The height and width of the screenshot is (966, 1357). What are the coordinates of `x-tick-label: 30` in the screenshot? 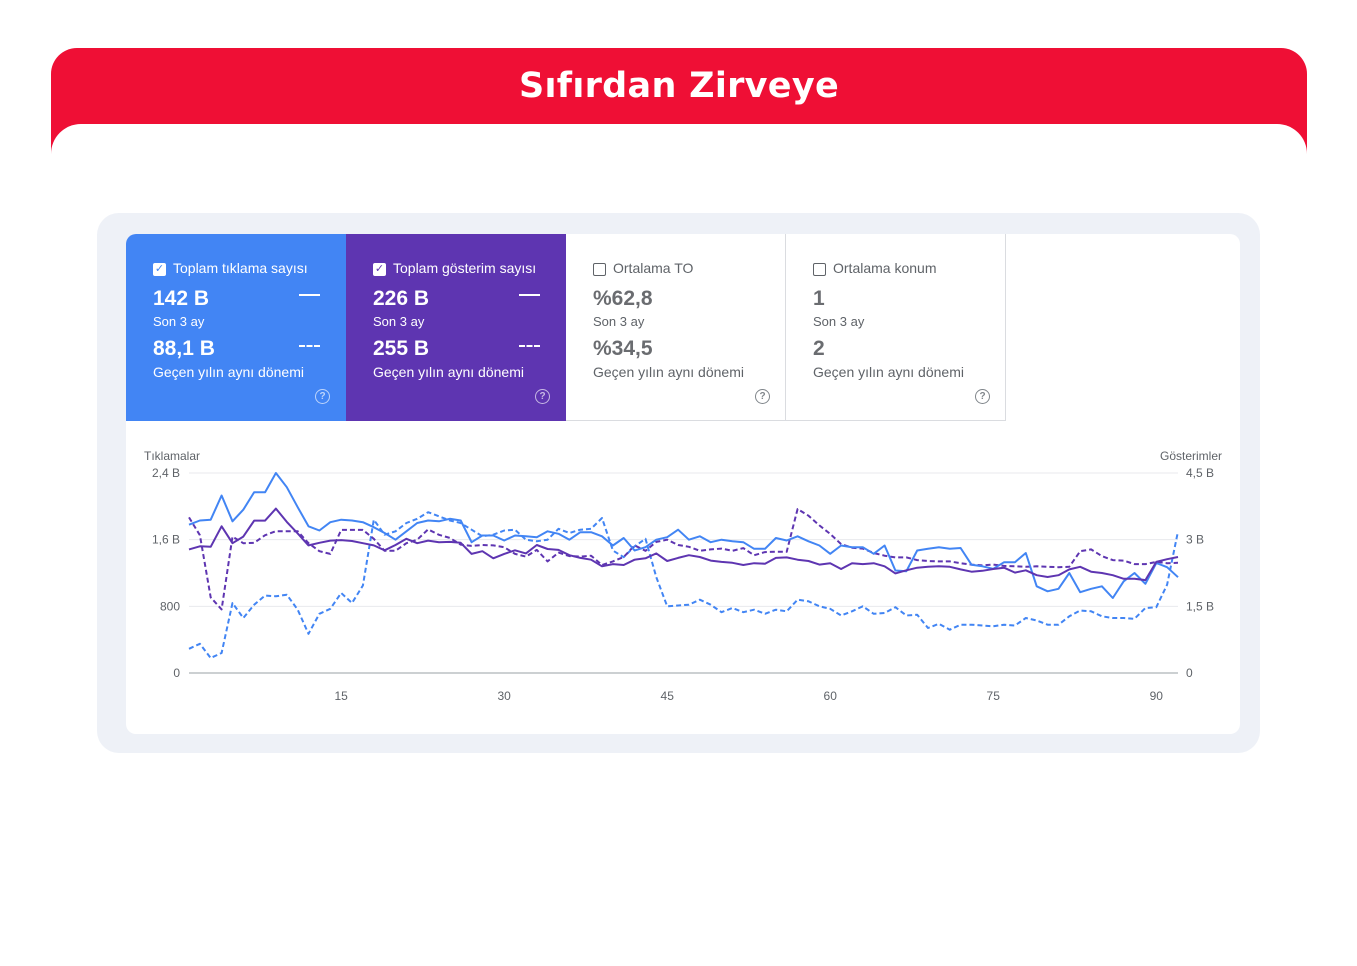 It's located at (504, 696).